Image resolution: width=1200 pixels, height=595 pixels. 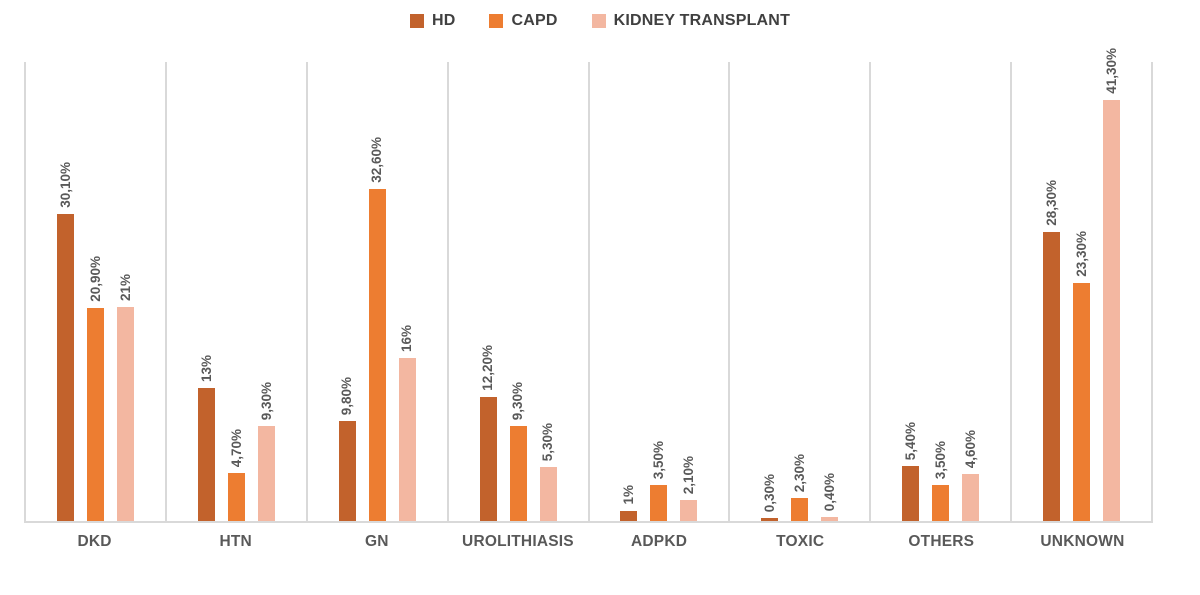 I want to click on bar-column: 13%, so click(x=206, y=437).